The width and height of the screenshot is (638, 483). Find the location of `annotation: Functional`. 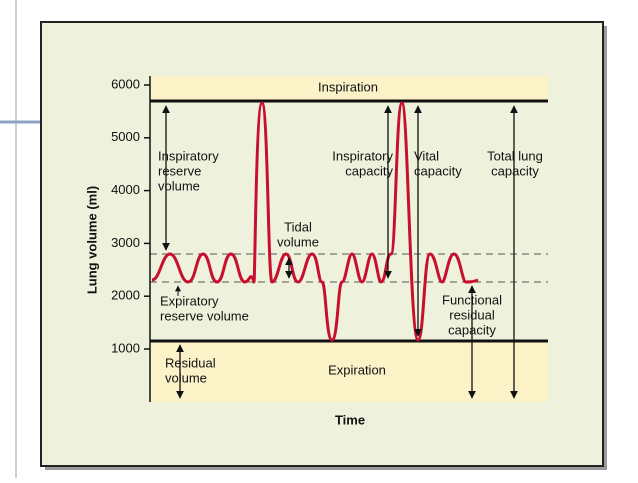

annotation: Functional is located at coordinates (472, 299).